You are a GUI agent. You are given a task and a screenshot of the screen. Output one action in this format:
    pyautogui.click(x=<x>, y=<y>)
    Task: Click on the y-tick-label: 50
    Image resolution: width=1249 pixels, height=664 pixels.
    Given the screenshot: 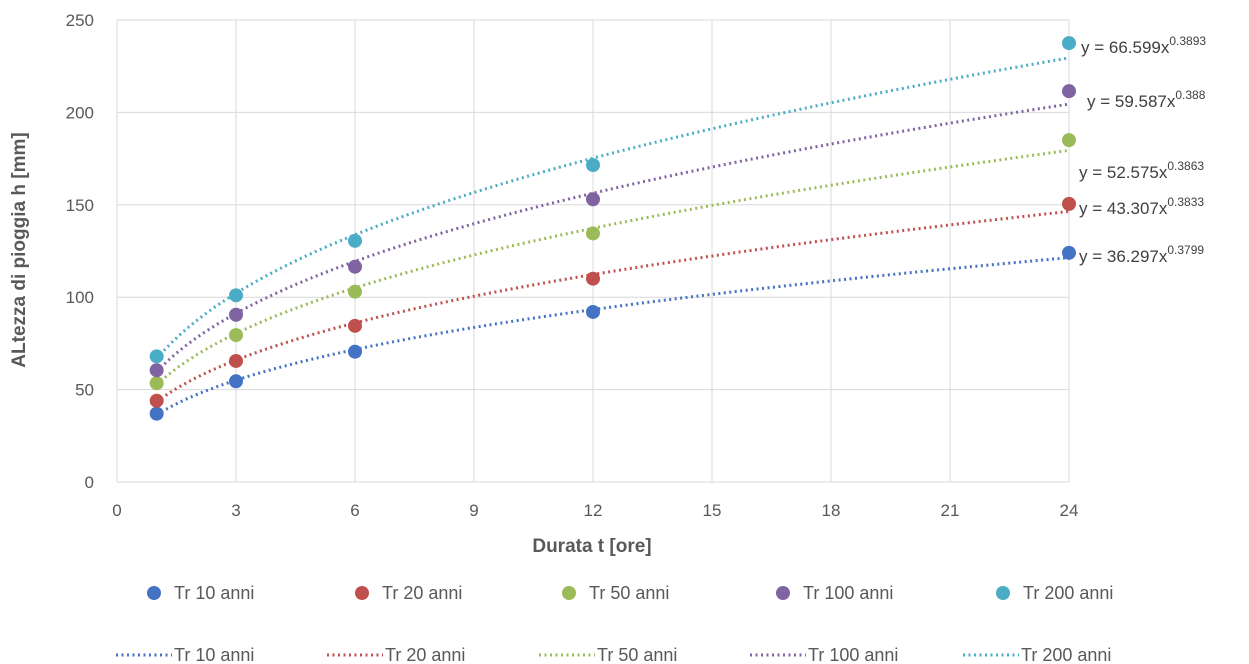 What is the action you would take?
    pyautogui.click(x=84, y=390)
    